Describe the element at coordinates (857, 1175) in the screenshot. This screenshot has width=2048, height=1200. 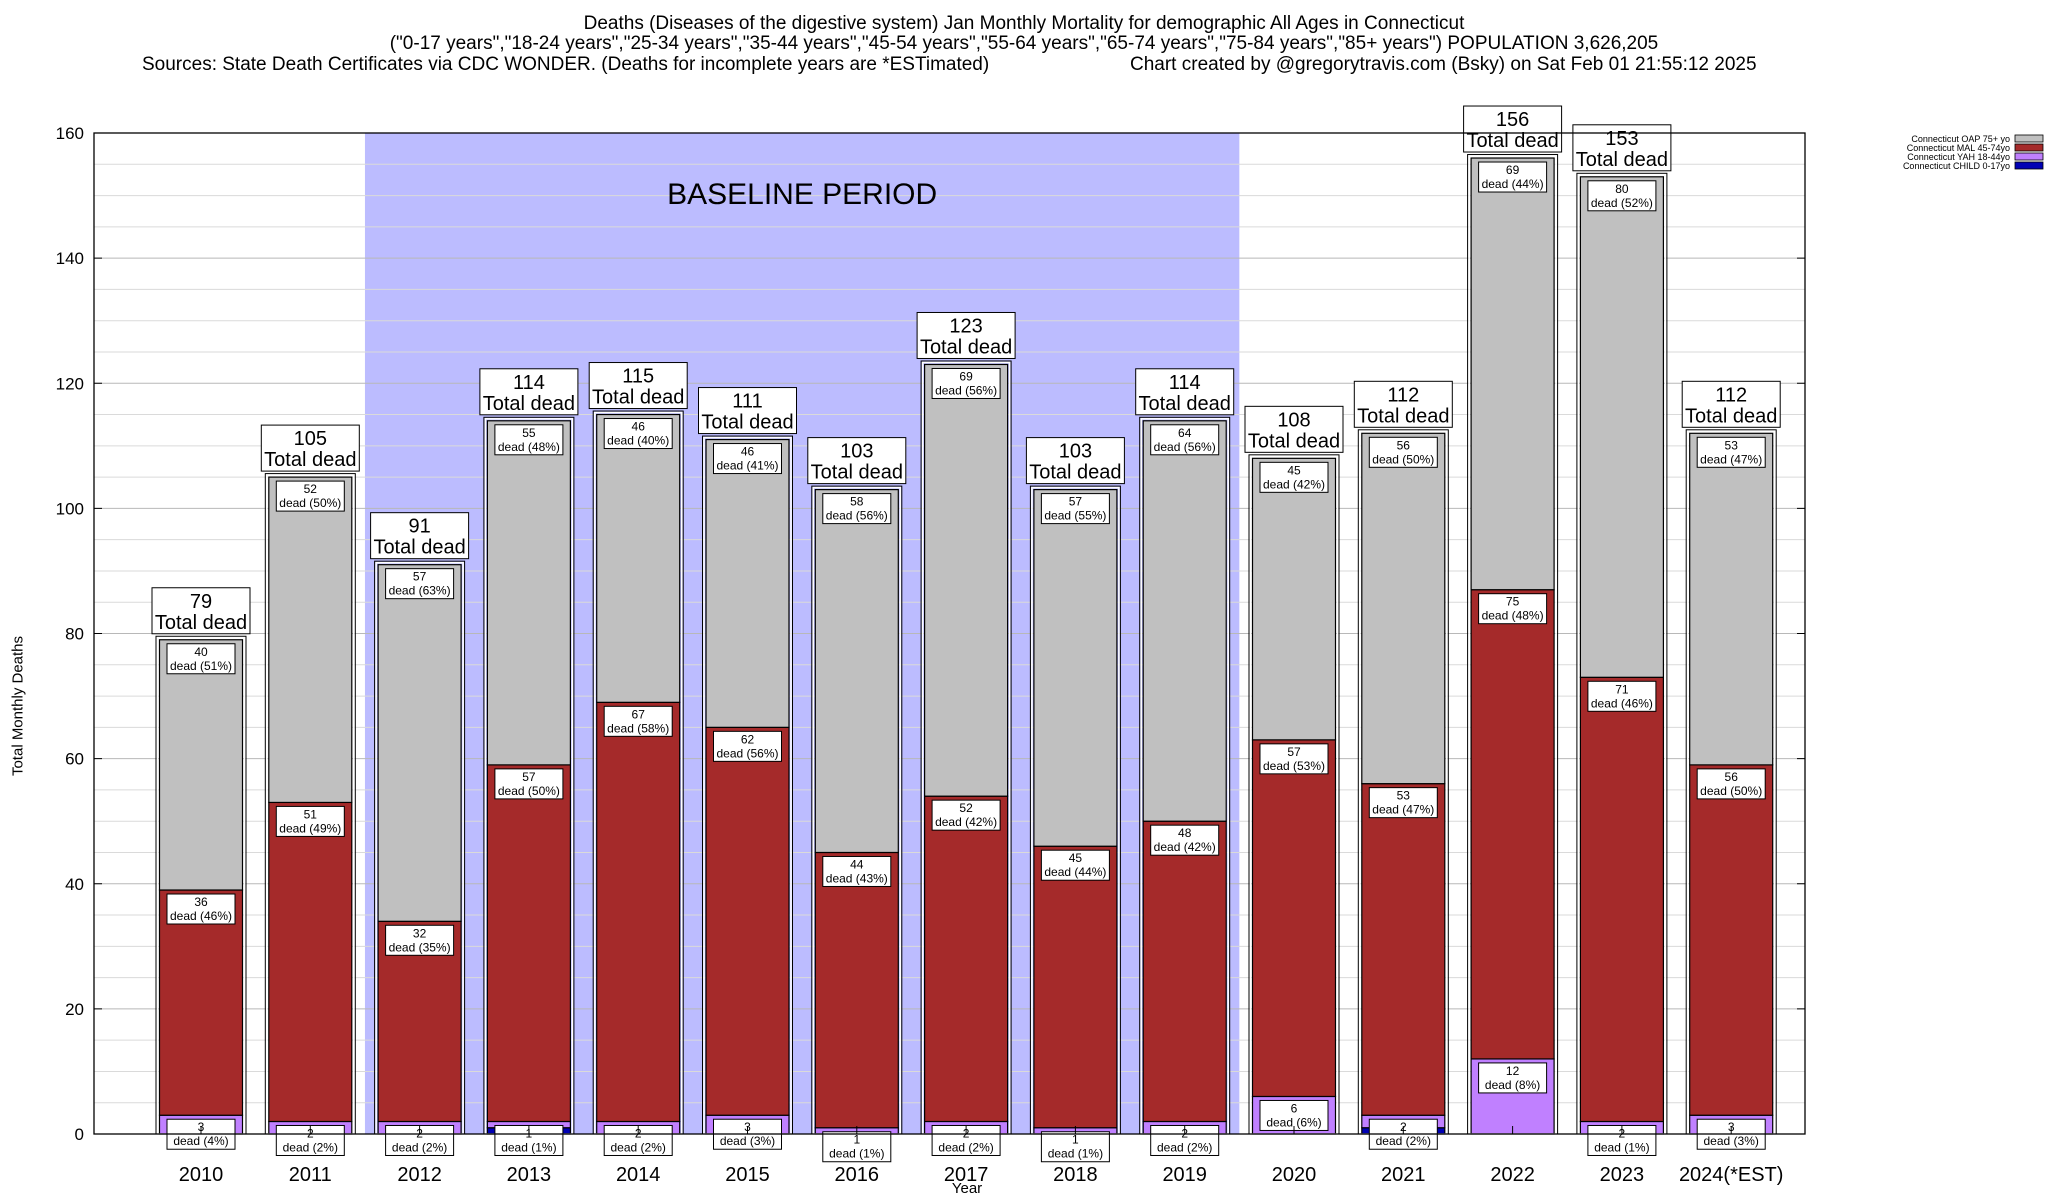
I see `x-tick-label: 2016` at that location.